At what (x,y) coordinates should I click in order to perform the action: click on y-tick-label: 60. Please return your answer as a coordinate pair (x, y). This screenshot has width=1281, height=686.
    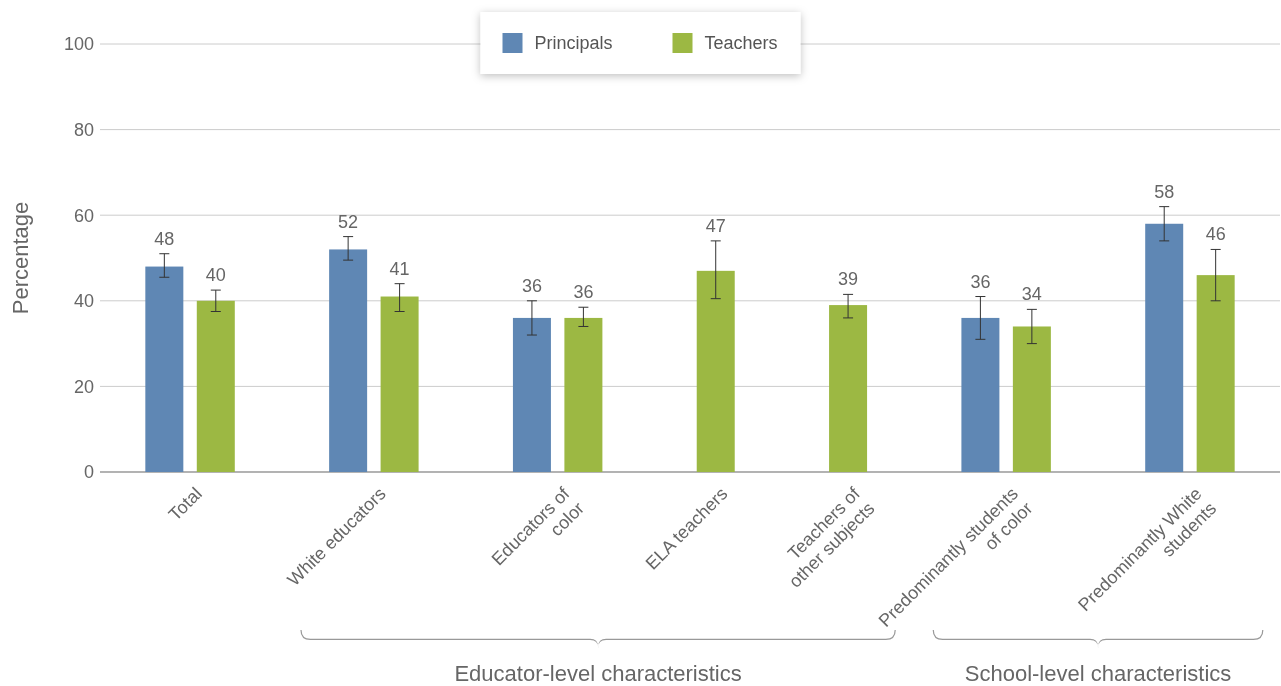
    Looking at the image, I should click on (83, 215).